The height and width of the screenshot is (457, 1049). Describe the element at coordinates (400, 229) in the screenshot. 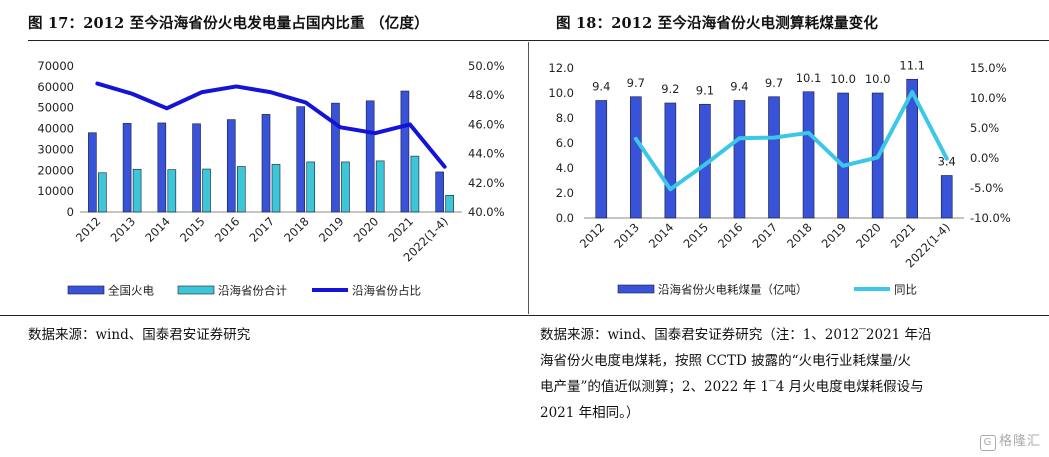

I see `x-tick-label: 2021` at that location.